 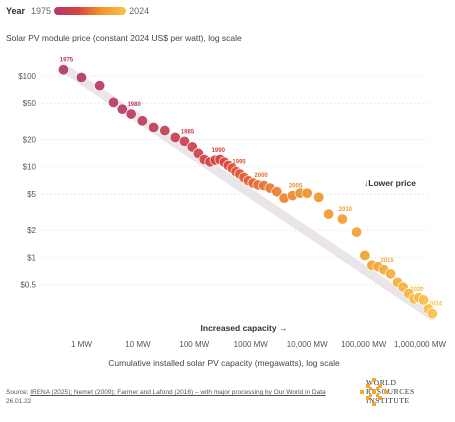 What do you see at coordinates (423, 300) in the screenshot?
I see `data-point-2022` at bounding box center [423, 300].